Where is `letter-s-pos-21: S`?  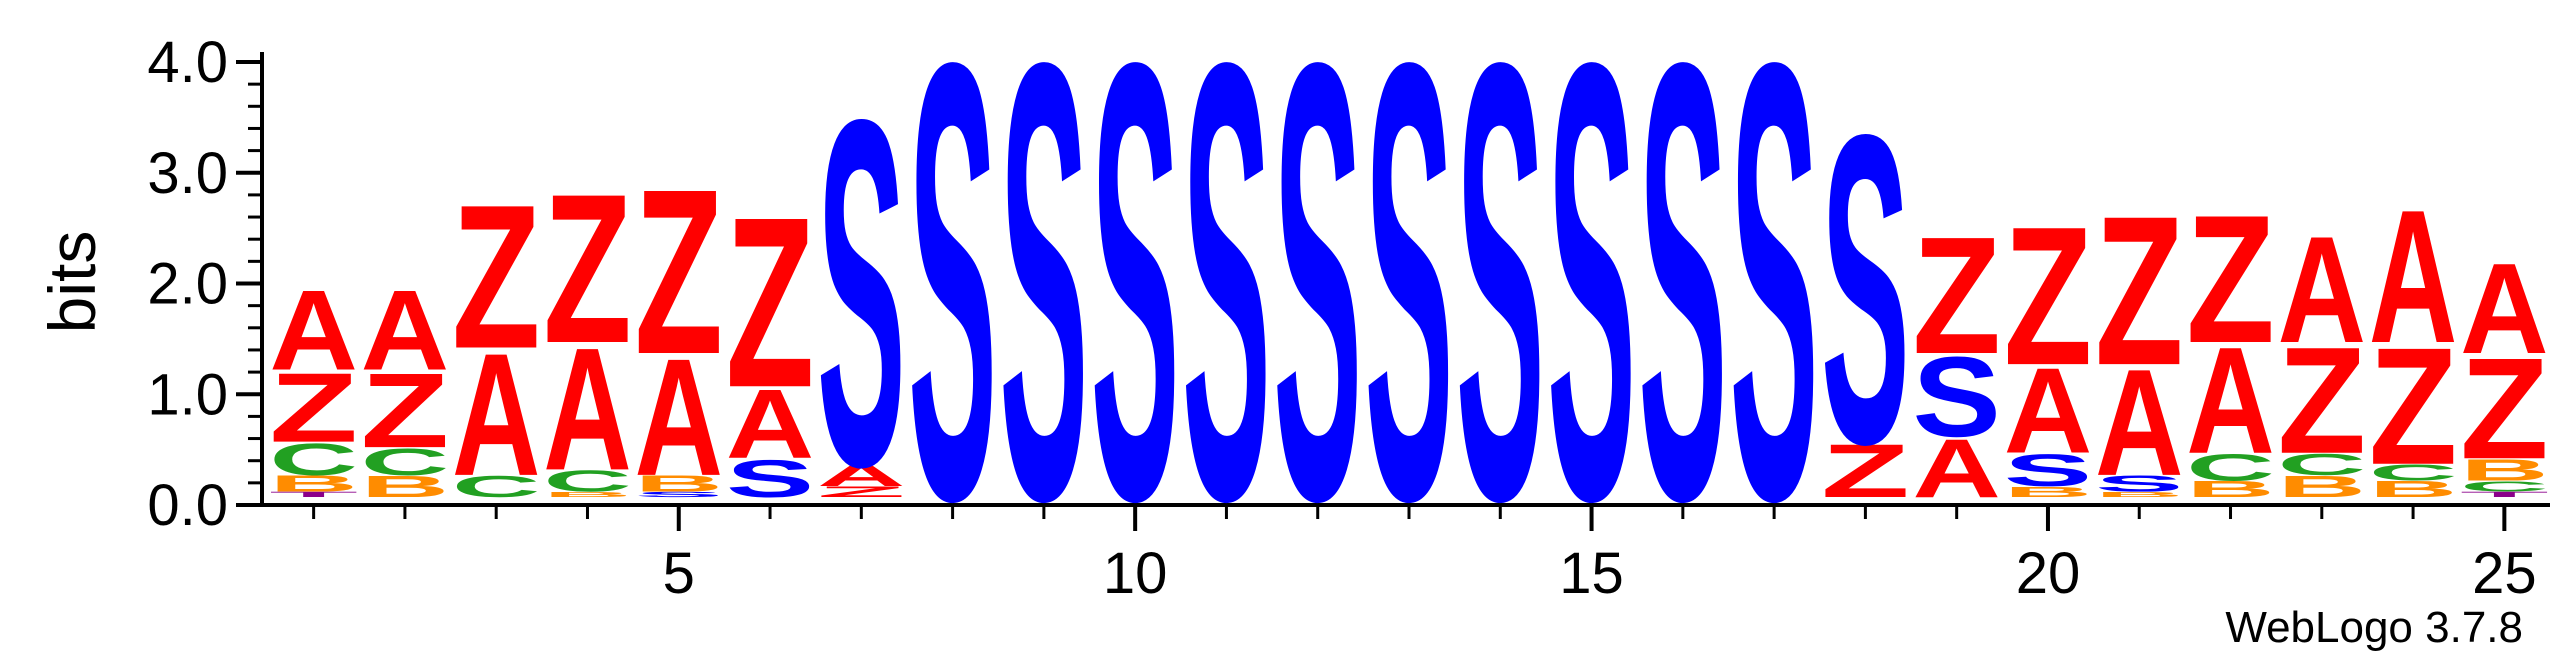 letter-s-pos-21: S is located at coordinates (2139, 483).